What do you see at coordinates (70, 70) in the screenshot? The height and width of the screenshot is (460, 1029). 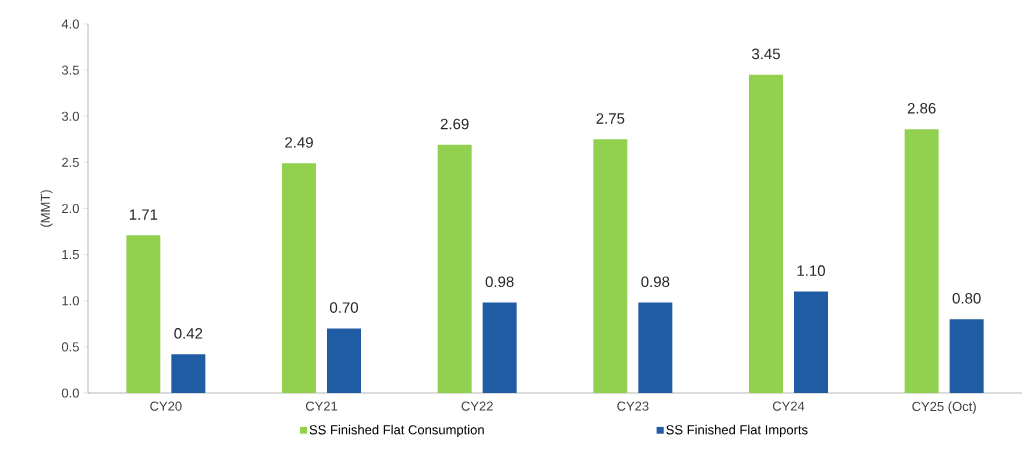 I see `y-tick-label: 3.5` at bounding box center [70, 70].